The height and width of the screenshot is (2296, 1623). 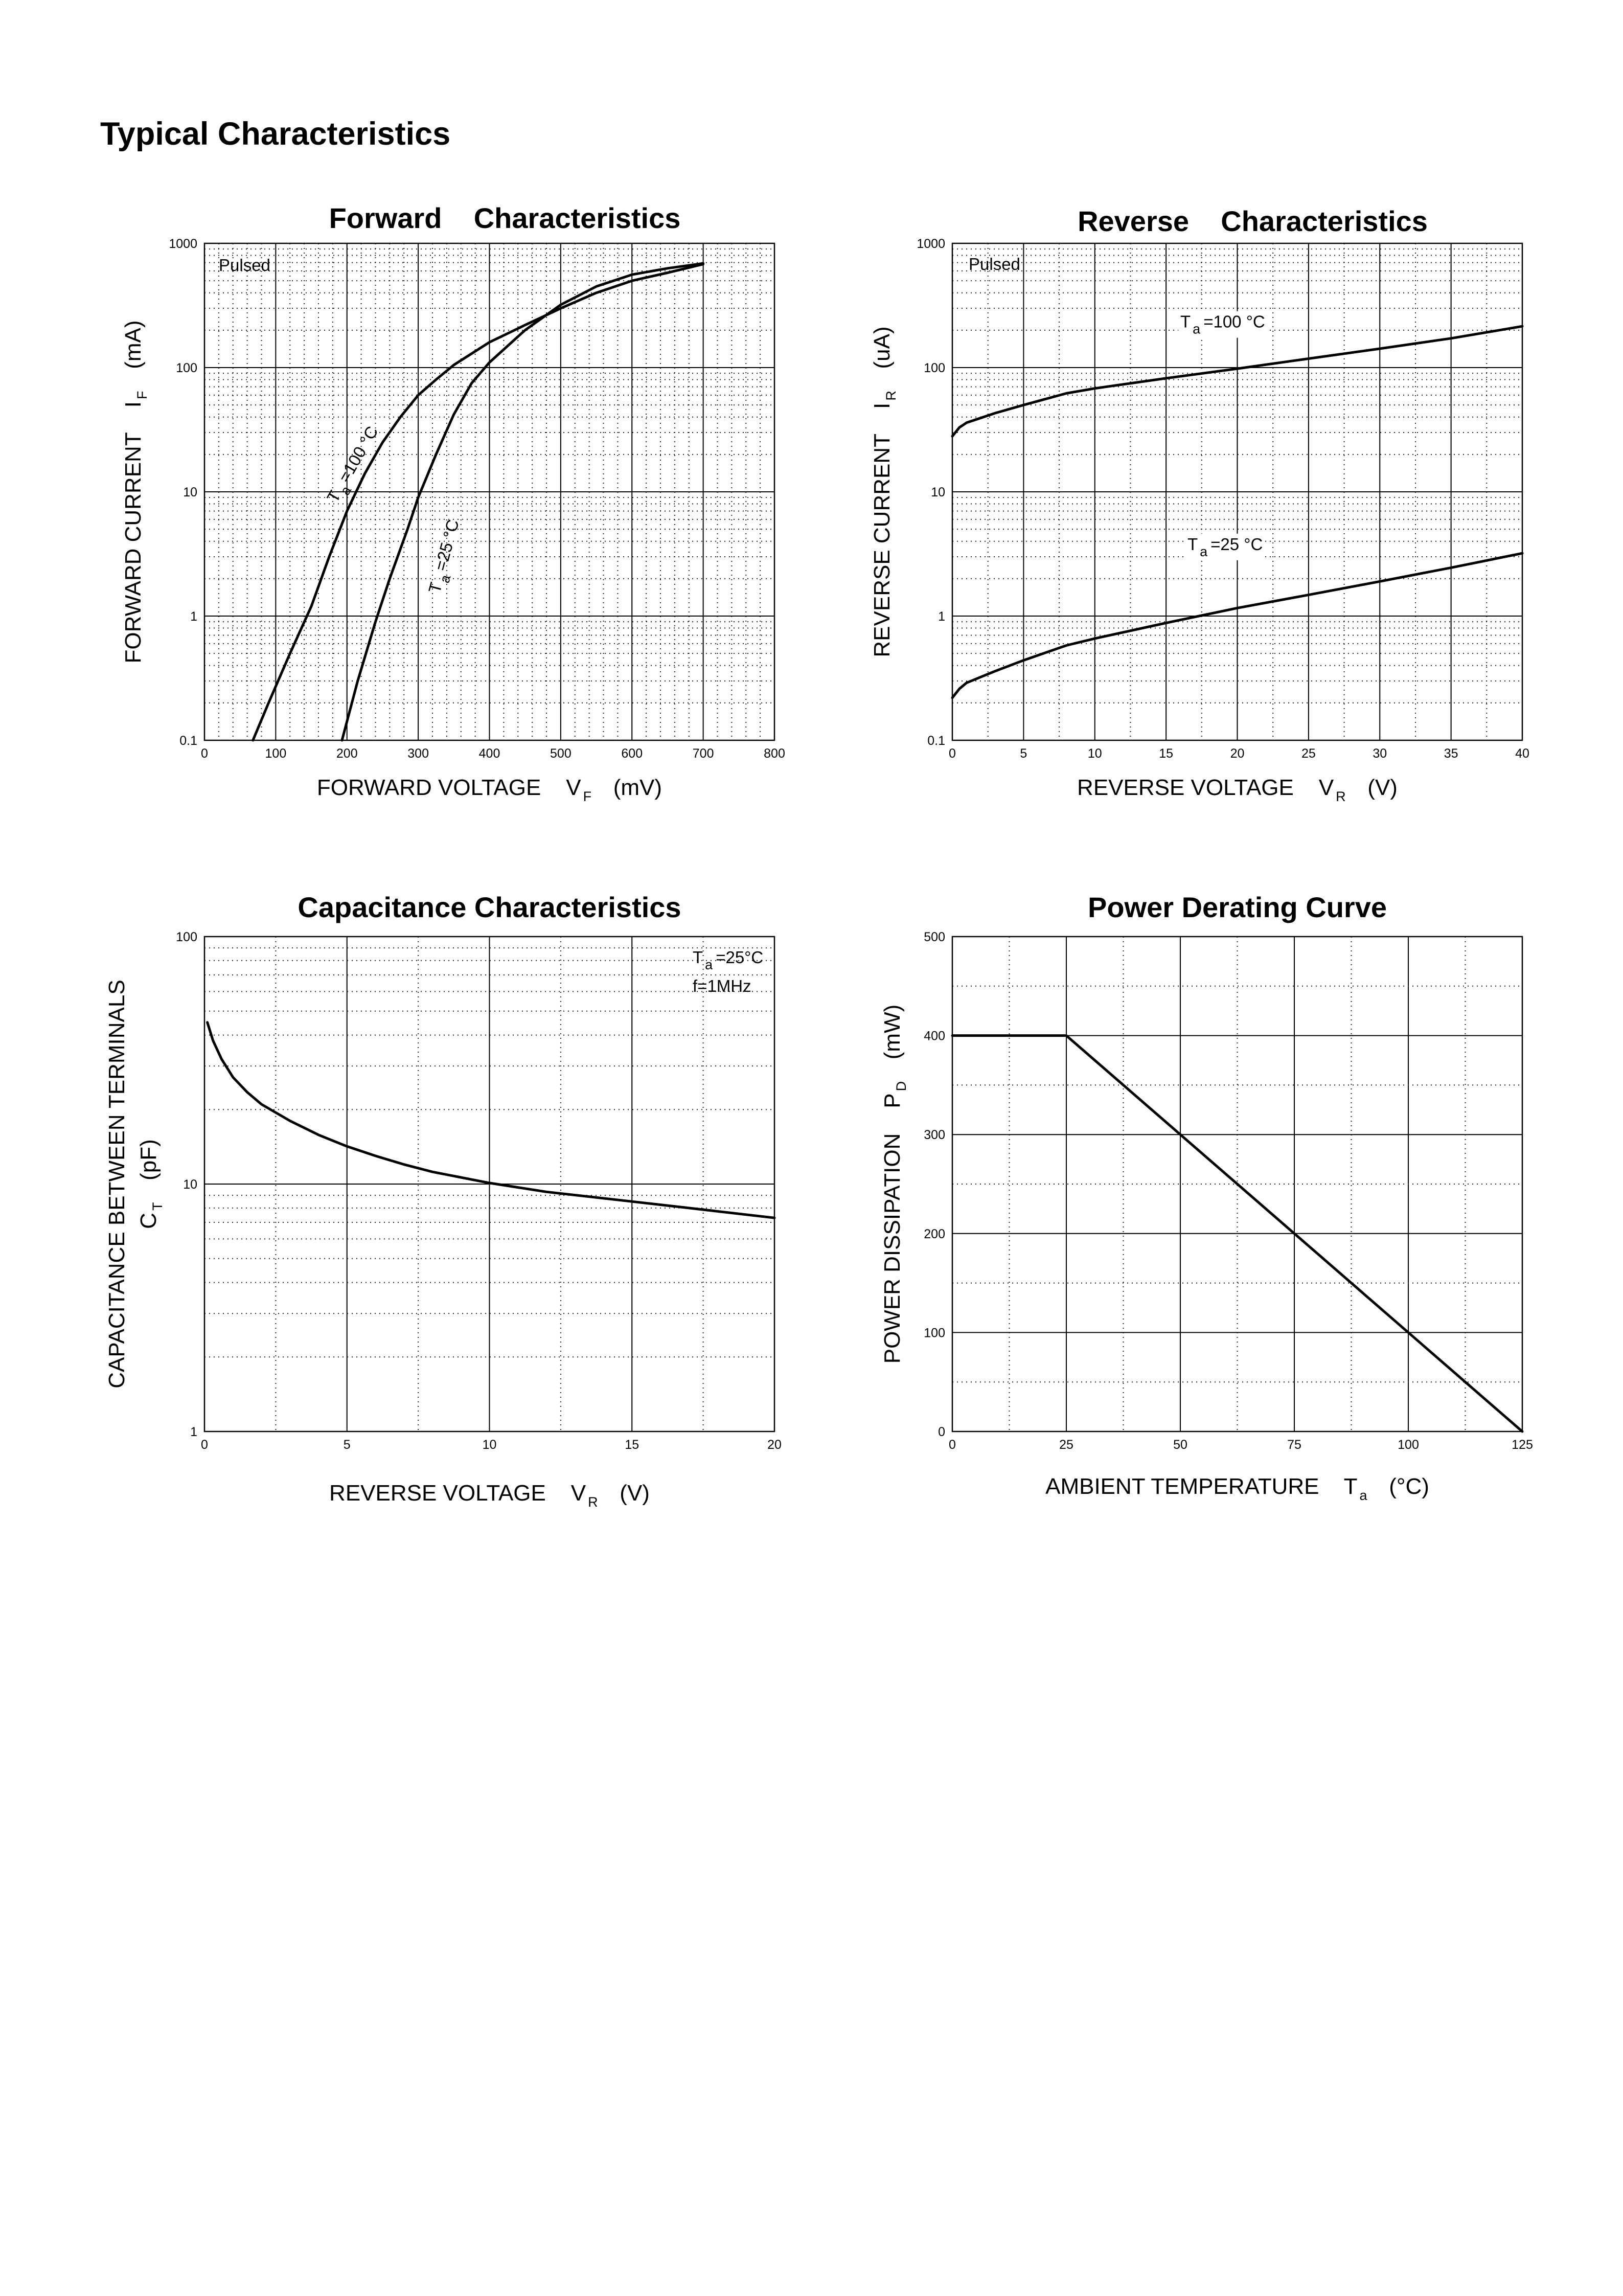 What do you see at coordinates (449, 787) in the screenshot?
I see `x-axis-label-part: FORWARD VOLTAGE V` at bounding box center [449, 787].